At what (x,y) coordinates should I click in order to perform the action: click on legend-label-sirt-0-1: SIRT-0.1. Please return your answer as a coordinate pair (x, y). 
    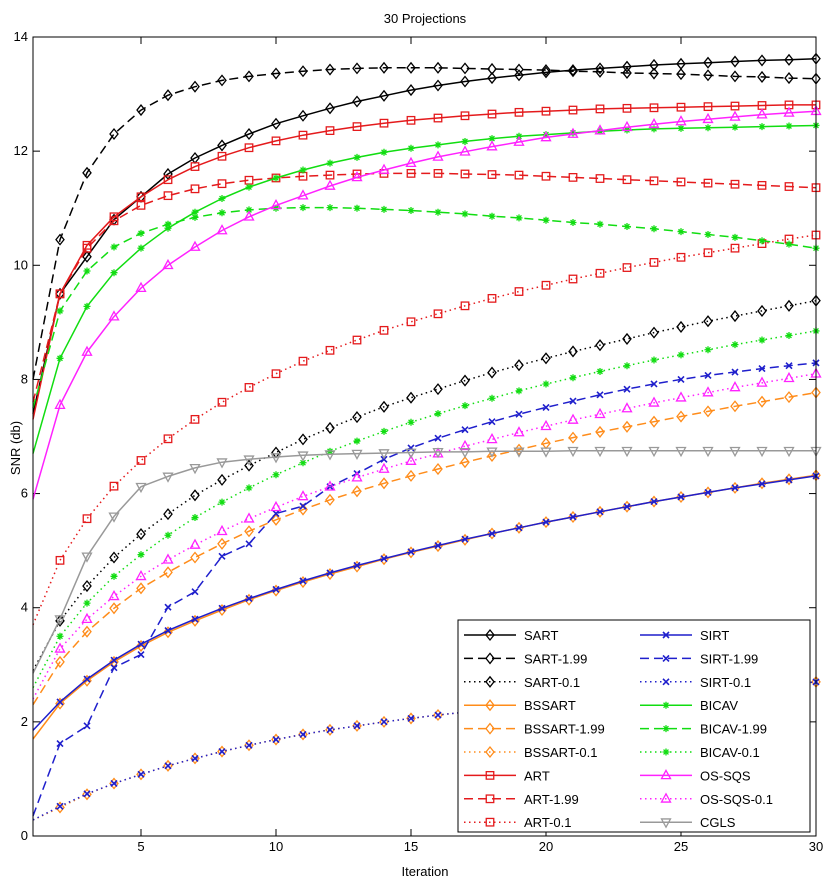
    Looking at the image, I should click on (725, 682).